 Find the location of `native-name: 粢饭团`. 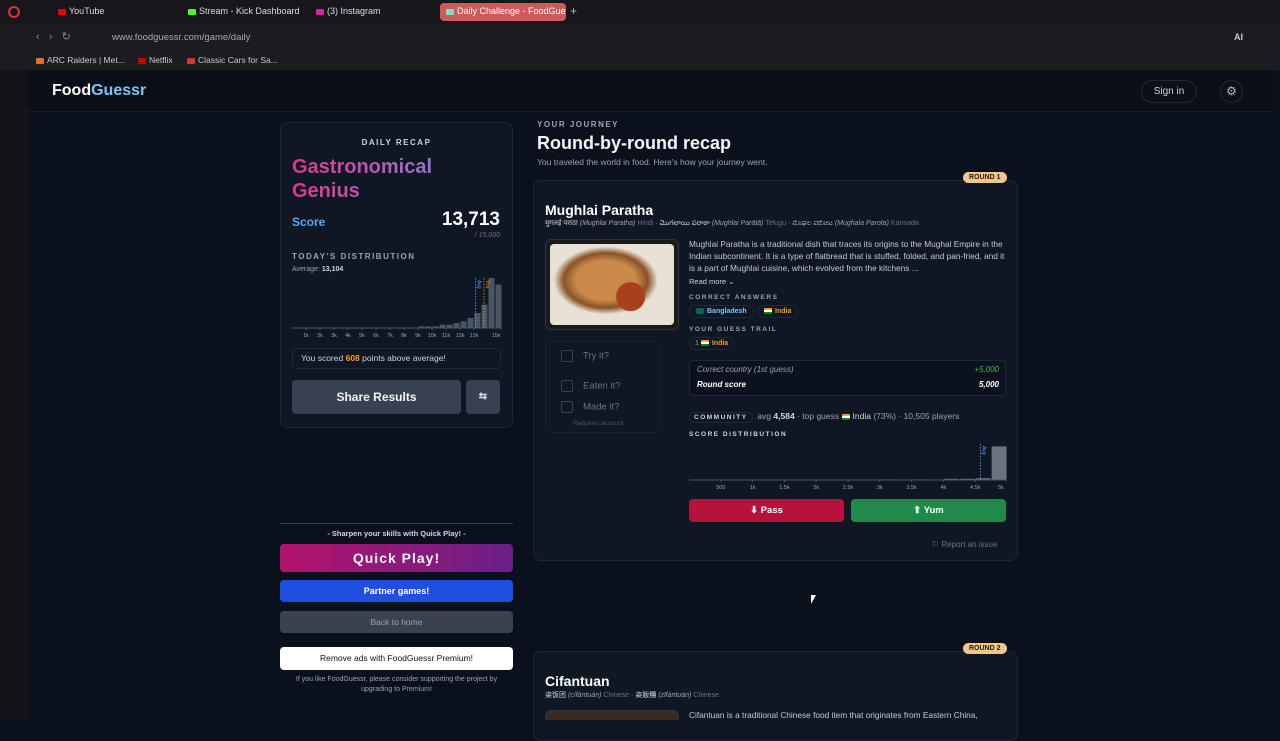

native-name: 粢饭团 is located at coordinates (555, 695).